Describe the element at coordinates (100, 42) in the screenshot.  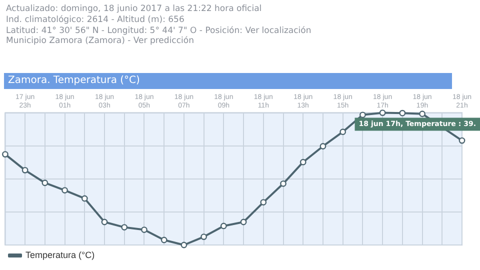
I see `text: Municipio Zamora (Zamora) - Ver predicción` at that location.